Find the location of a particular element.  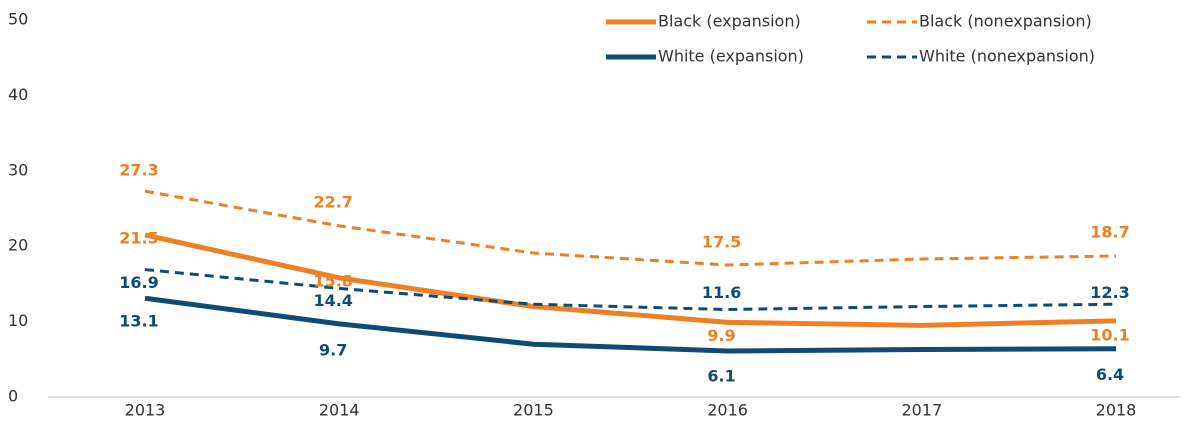

y-tick-label: 20 is located at coordinates (18, 245).